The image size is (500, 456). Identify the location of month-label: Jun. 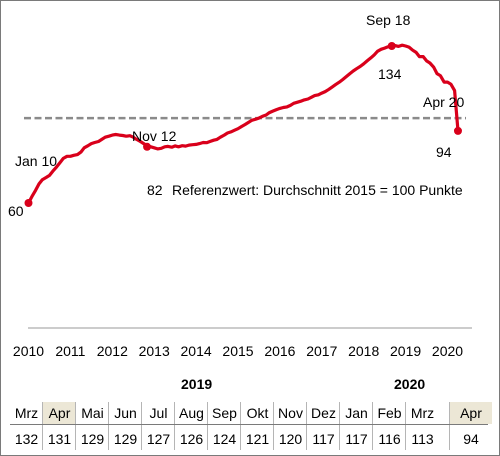
(125, 413).